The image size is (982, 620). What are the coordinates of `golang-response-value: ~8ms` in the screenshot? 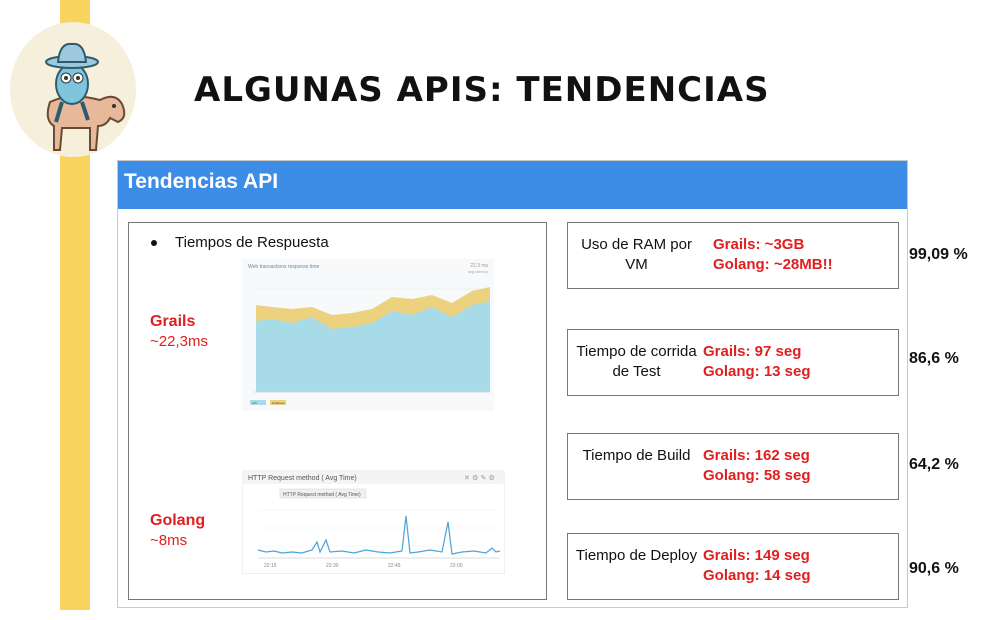 It's located at (169, 540).